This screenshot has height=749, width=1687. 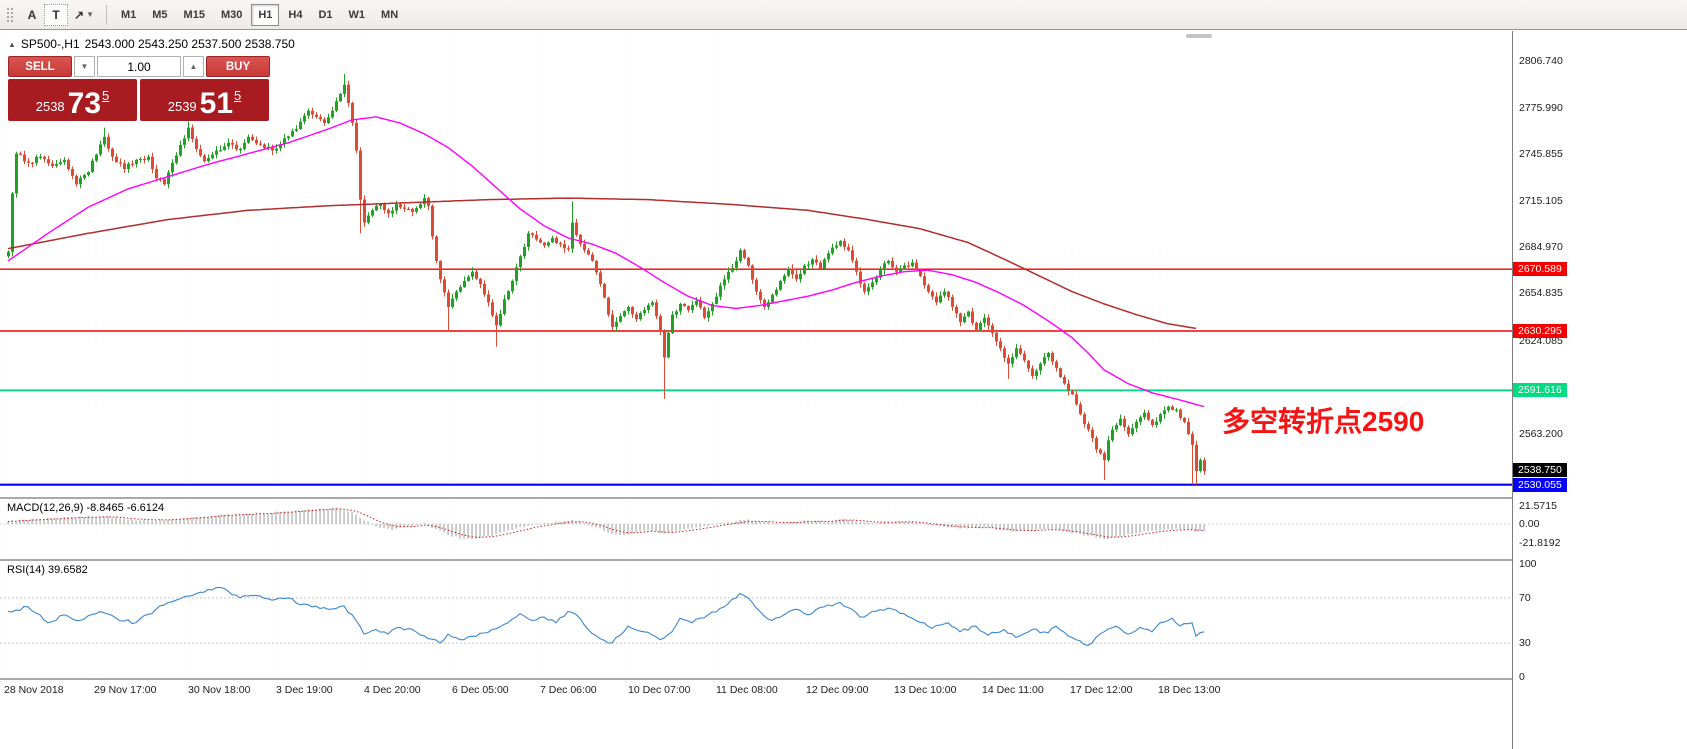 What do you see at coordinates (1541, 60) in the screenshot?
I see `price-axis-tick: 2806.740` at bounding box center [1541, 60].